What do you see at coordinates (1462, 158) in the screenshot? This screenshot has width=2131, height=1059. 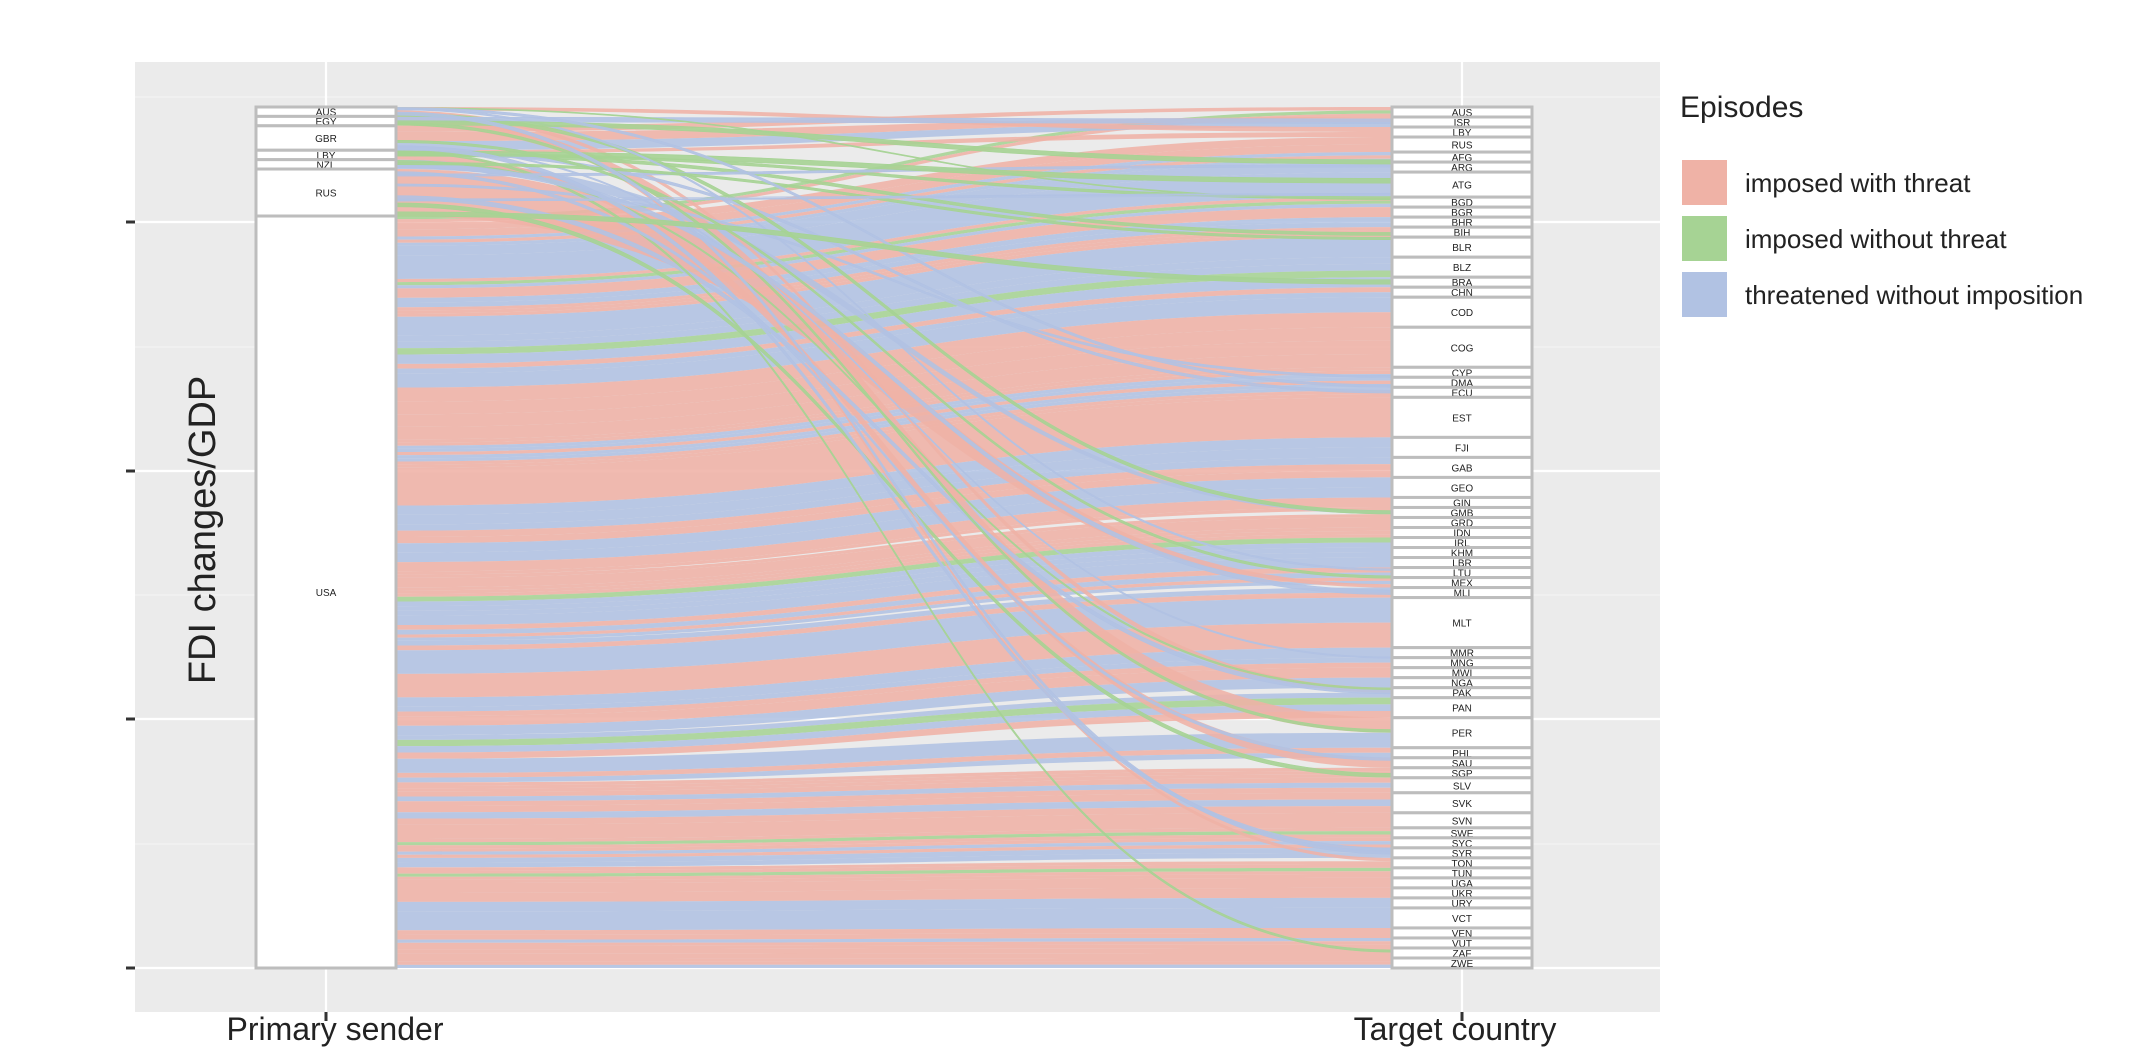 I see `stratum-label: AFG` at bounding box center [1462, 158].